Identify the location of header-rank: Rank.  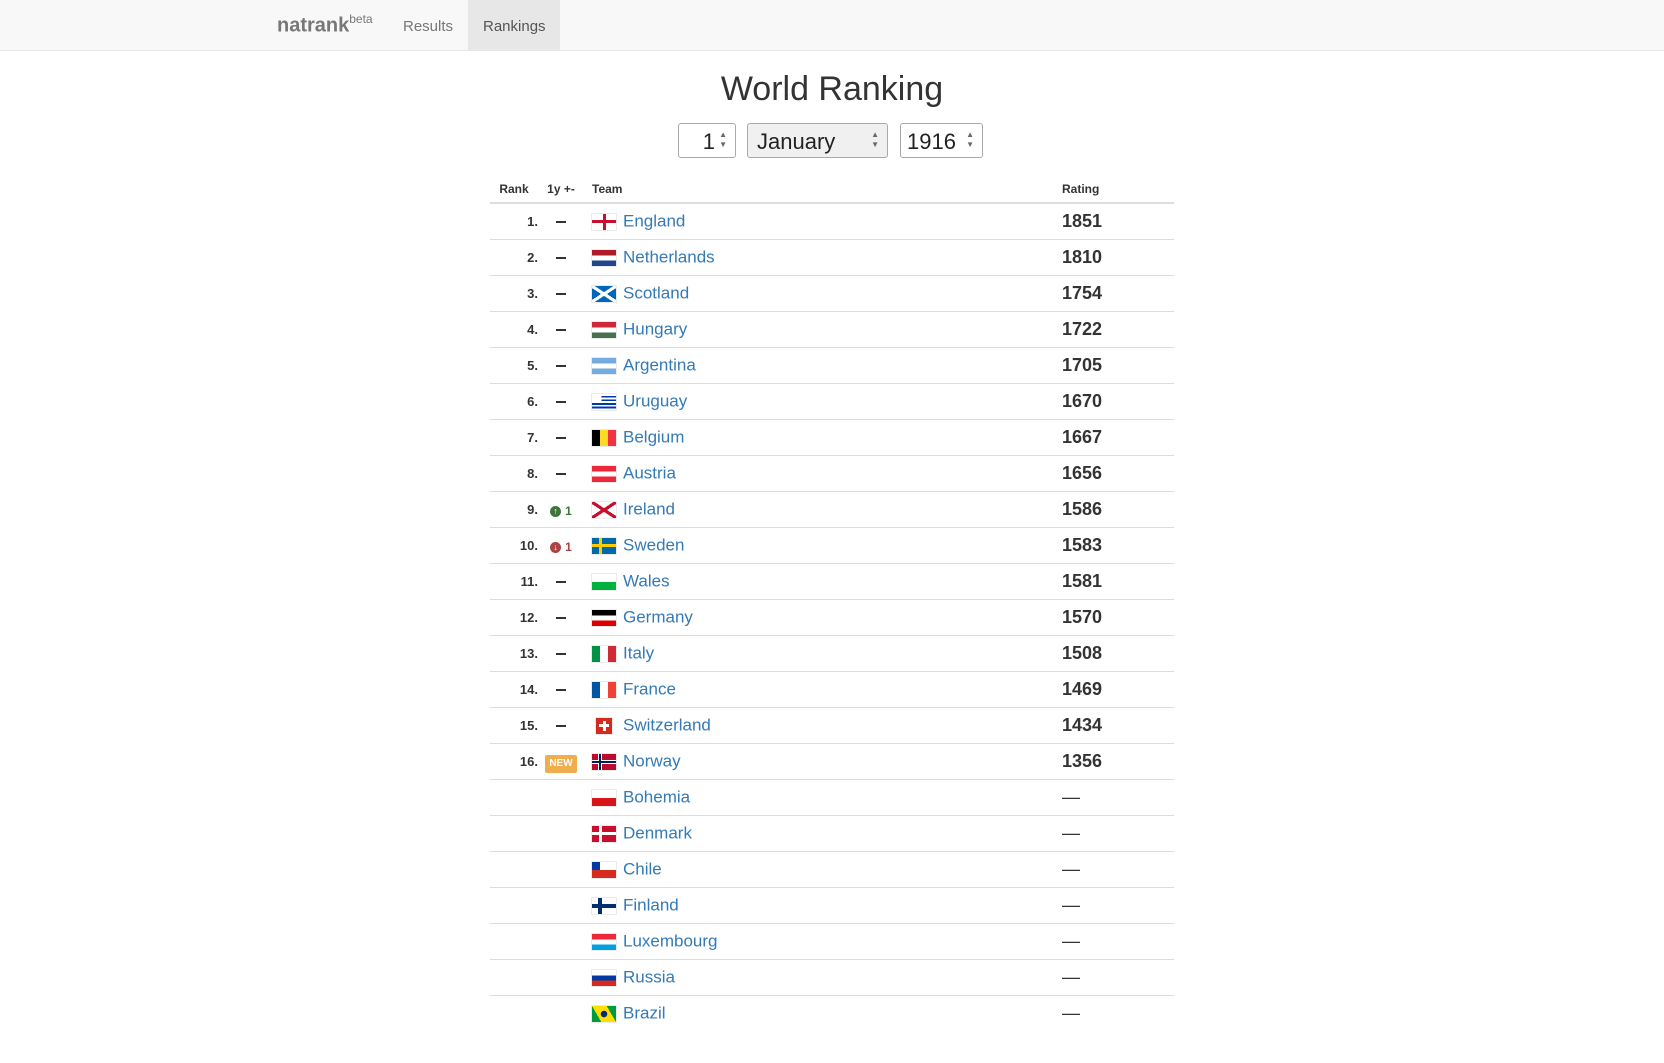
(514, 190).